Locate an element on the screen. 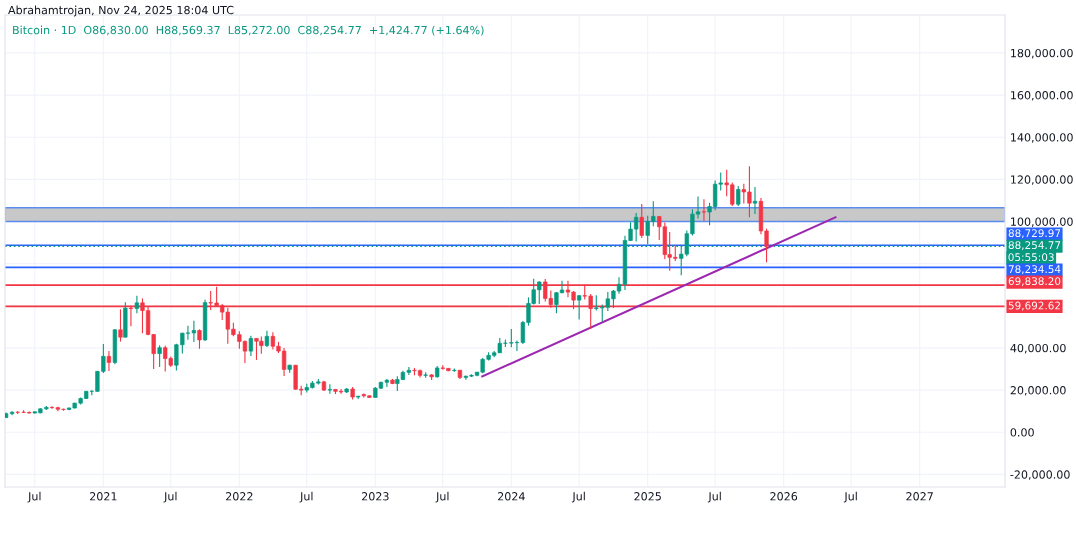 This screenshot has height=551, width=1076. ref-line-label: 69,838.20 is located at coordinates (1034, 282).